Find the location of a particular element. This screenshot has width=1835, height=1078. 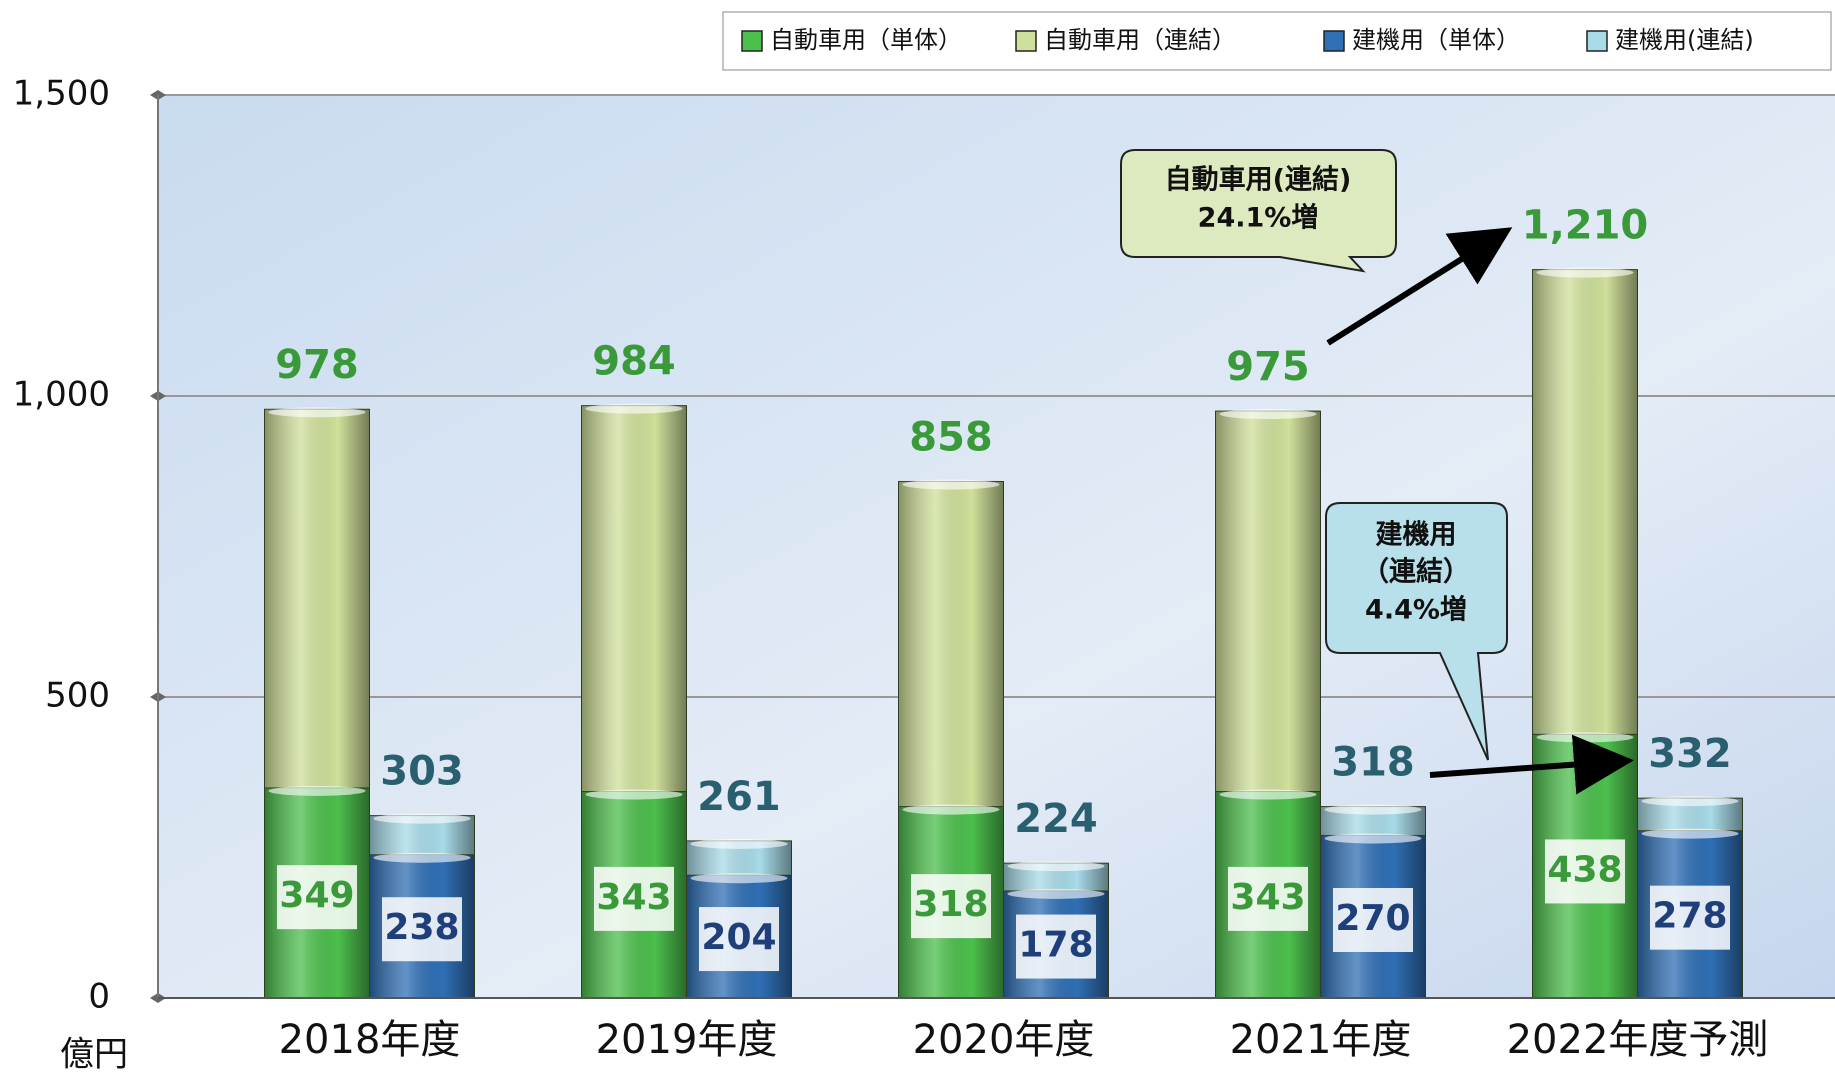

legend-label: 建機用(連結) is located at coordinates (1684, 40).